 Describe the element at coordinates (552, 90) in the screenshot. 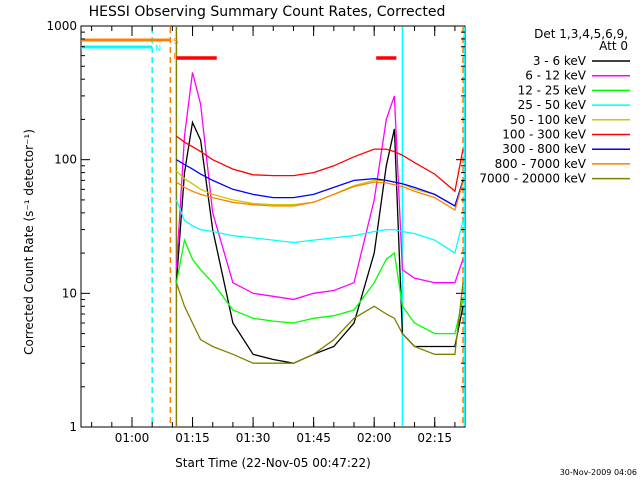

I see `legend-entry-label: 12 - 25 keV` at that location.